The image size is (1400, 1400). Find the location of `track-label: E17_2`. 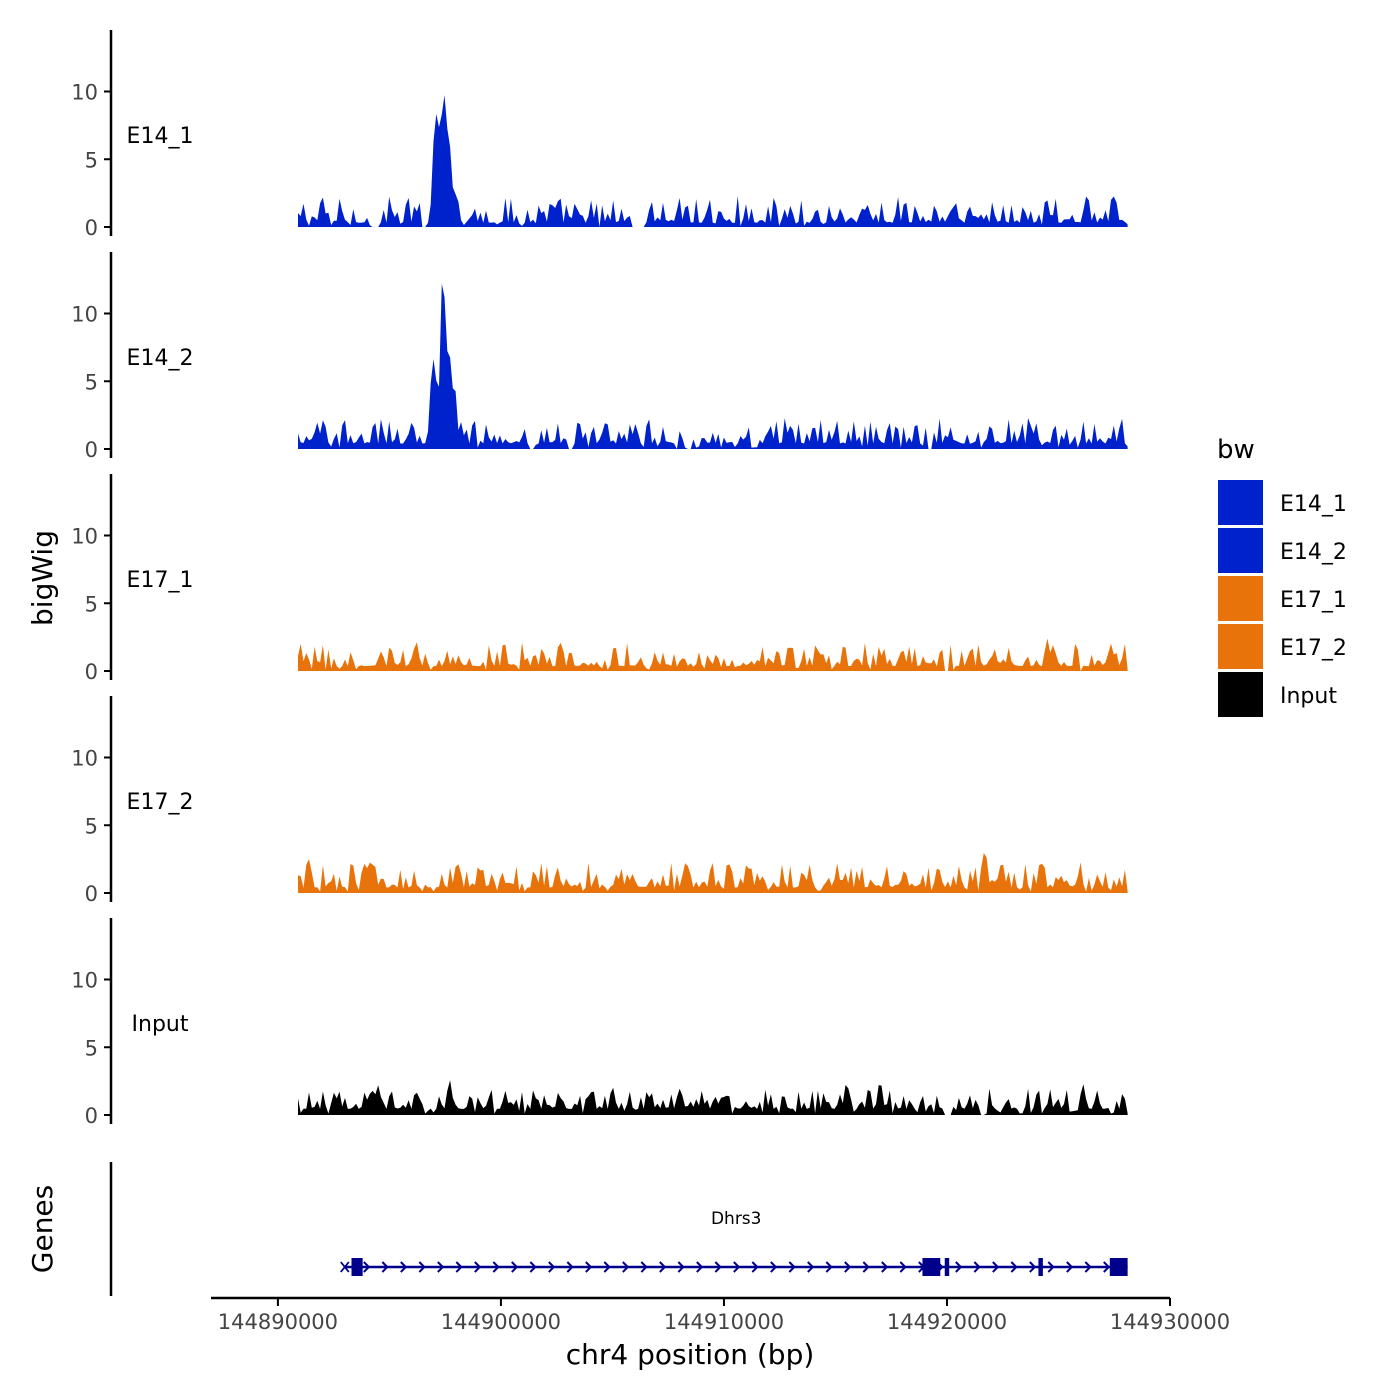

track-label: E17_2 is located at coordinates (160, 802).